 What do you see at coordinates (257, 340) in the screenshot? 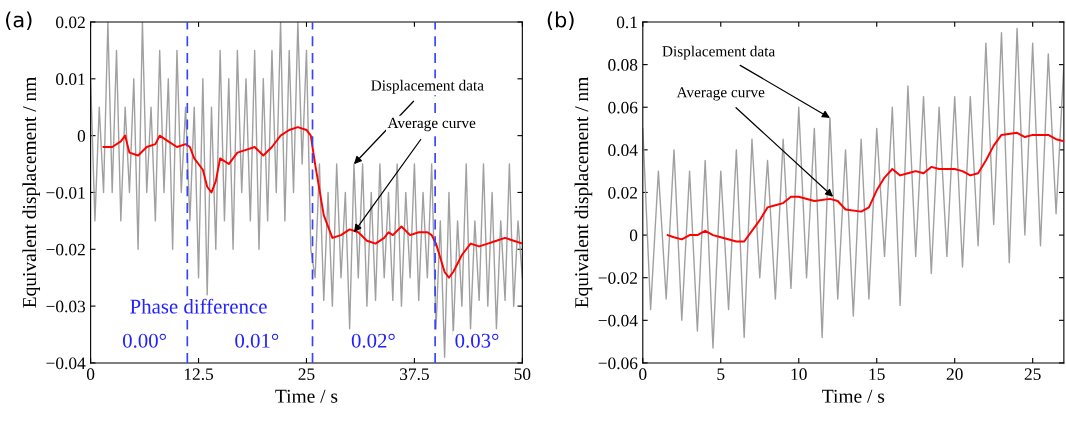
I see `annotation: 0.01°` at bounding box center [257, 340].